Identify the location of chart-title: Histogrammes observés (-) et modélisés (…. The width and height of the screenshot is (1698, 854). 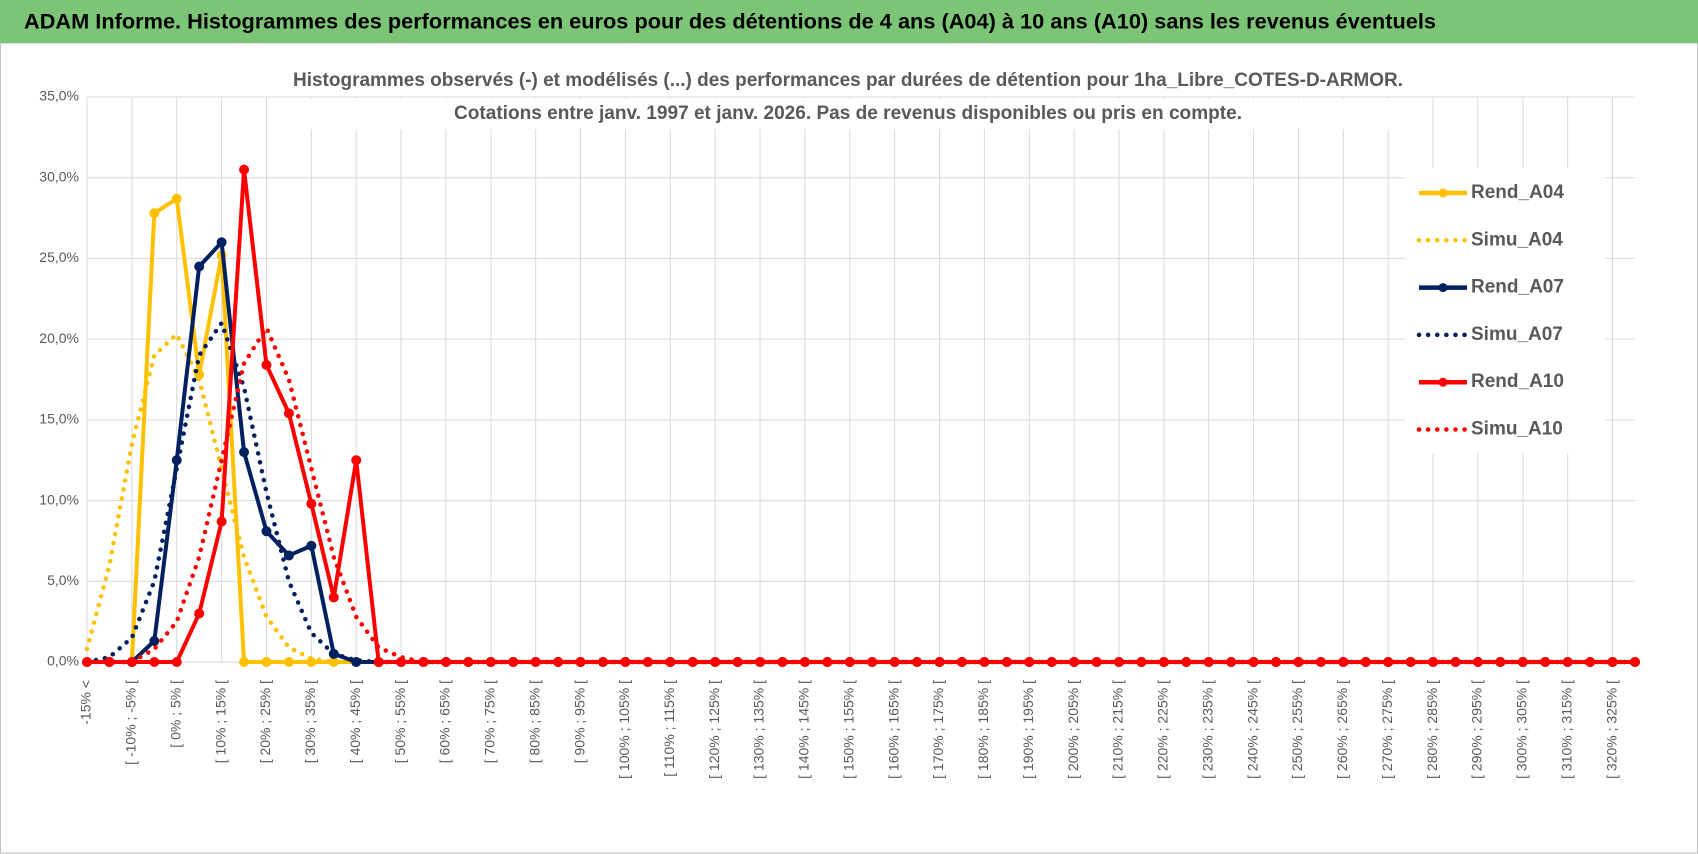
(848, 80).